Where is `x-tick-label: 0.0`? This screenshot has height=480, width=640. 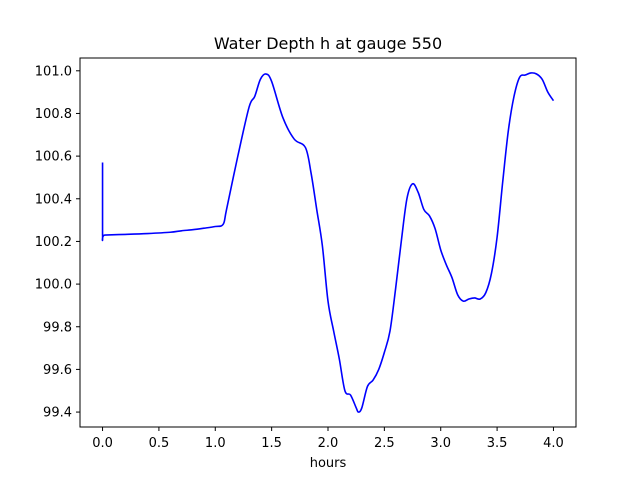 x-tick-label: 0.0 is located at coordinates (102, 443).